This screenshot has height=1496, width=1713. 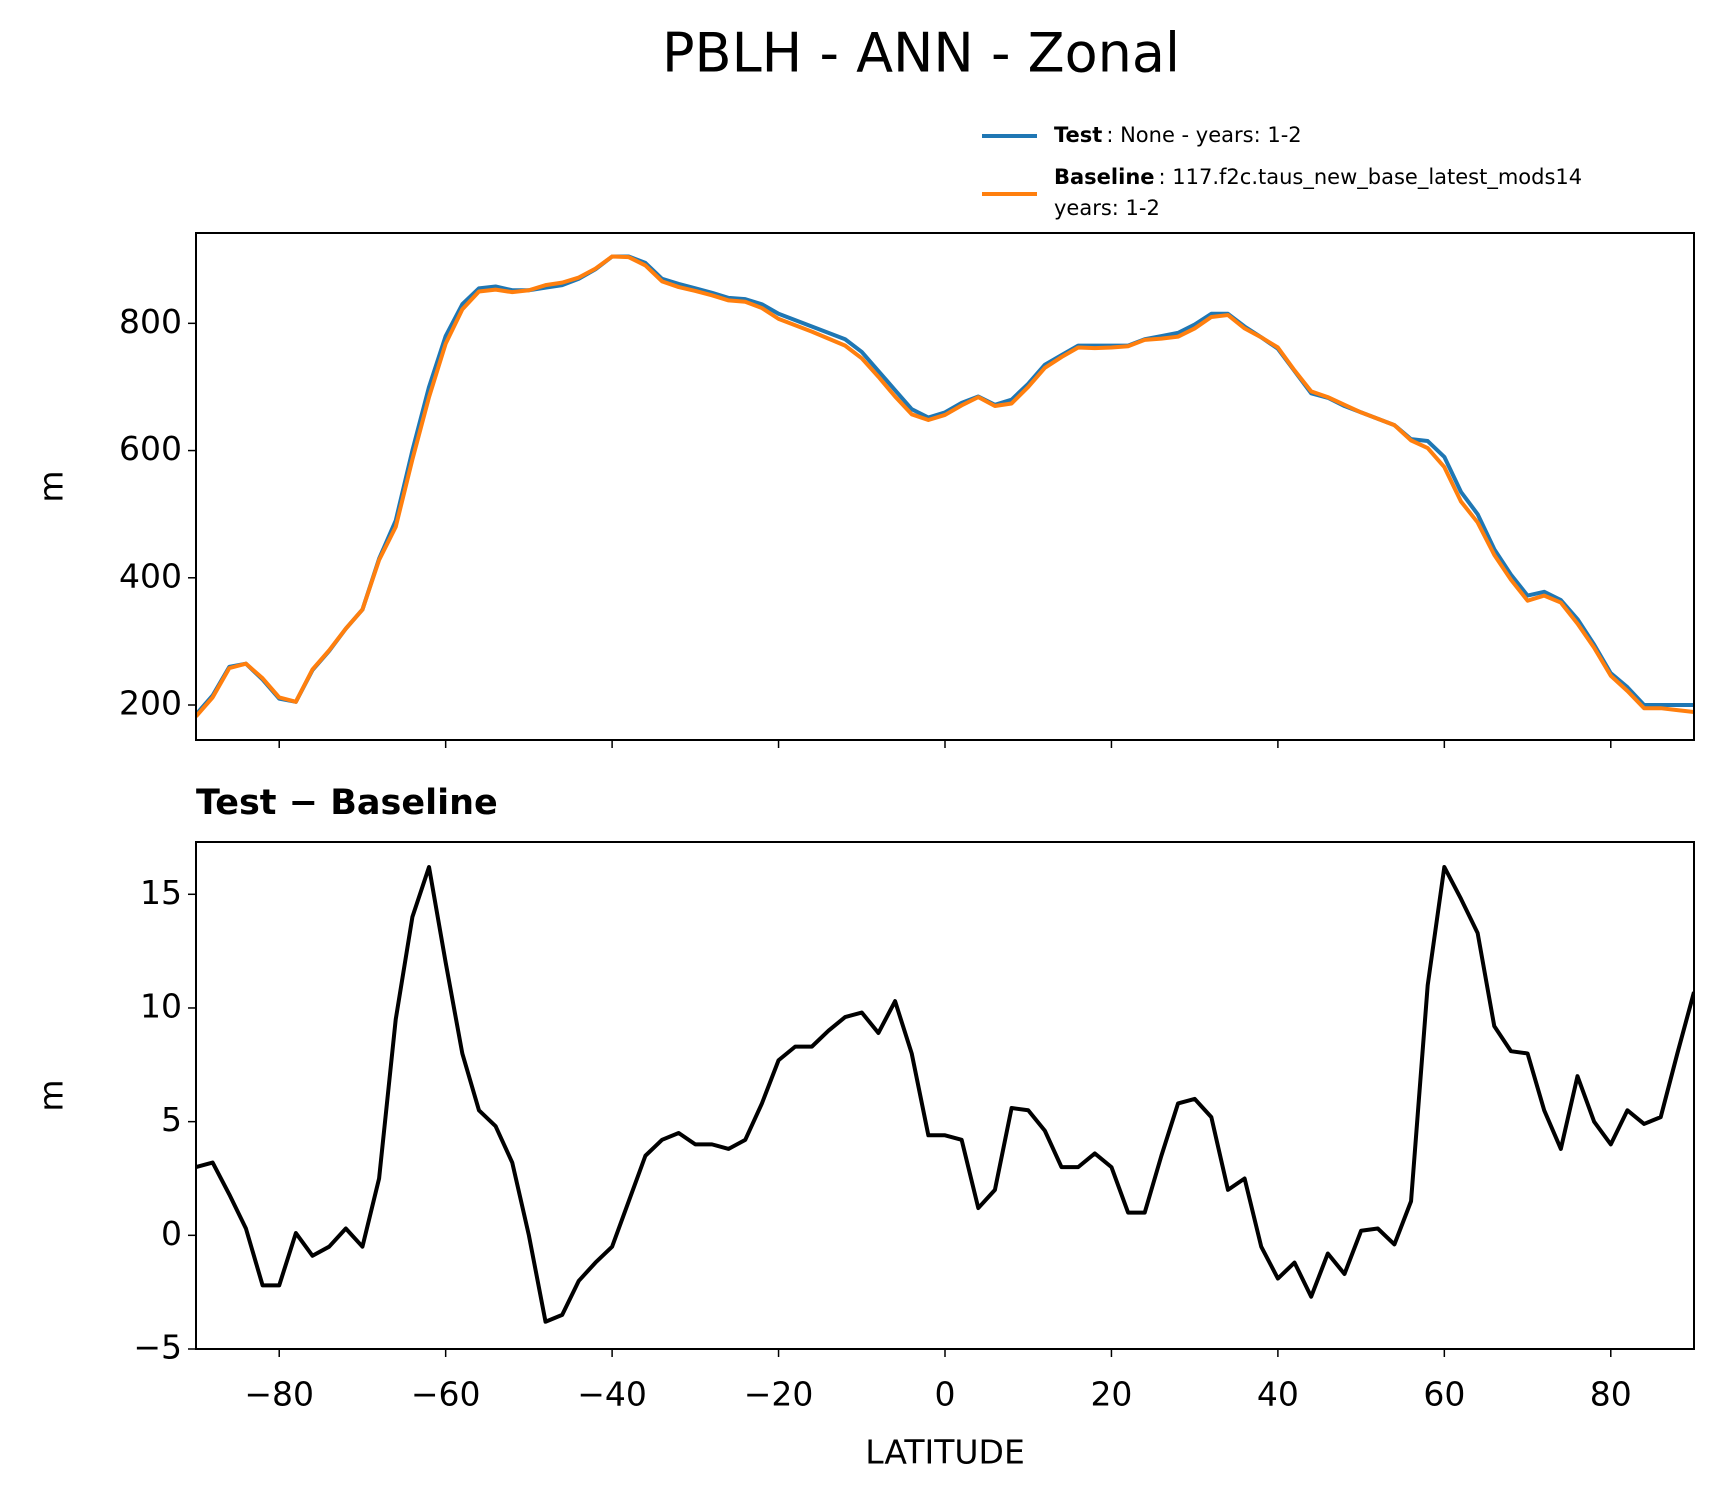 I want to click on y-tick-label: 10, so click(x=161, y=1005).